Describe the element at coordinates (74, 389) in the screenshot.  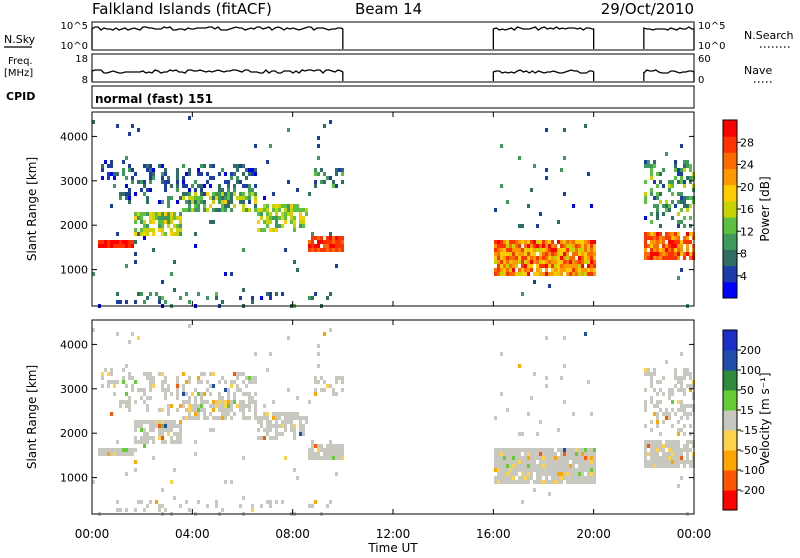
I see `y-tick-label-1: 3000` at that location.